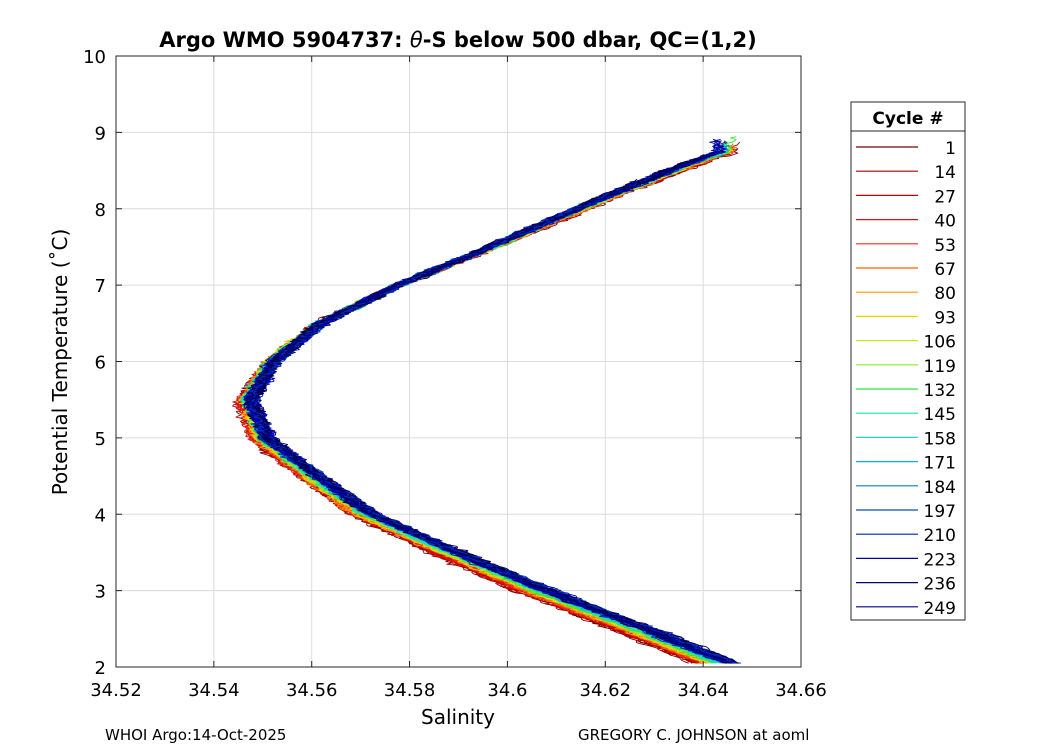  I want to click on legend-item-label: 119, so click(940, 367).